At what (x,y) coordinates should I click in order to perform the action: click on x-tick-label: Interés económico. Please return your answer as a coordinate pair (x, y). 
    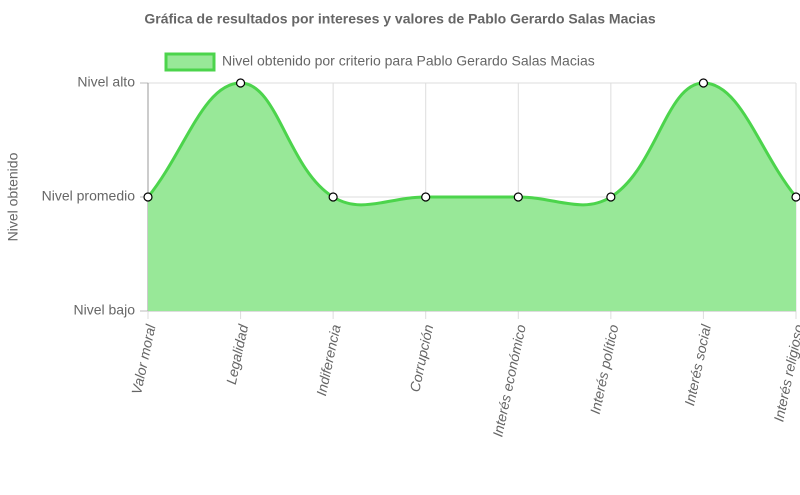
    Looking at the image, I should click on (508, 380).